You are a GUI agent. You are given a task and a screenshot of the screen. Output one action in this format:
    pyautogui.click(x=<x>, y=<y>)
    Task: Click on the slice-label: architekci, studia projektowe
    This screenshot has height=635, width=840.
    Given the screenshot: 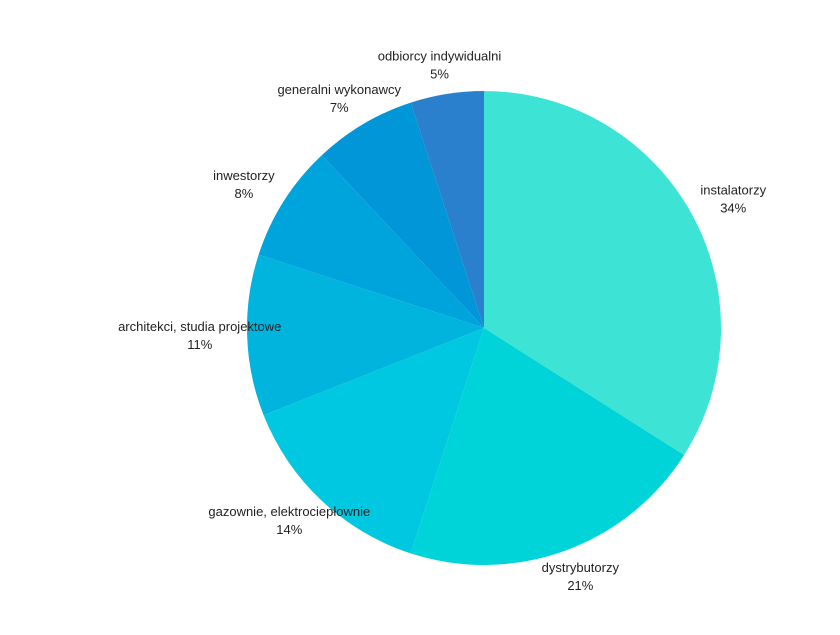 What is the action you would take?
    pyautogui.click(x=199, y=326)
    